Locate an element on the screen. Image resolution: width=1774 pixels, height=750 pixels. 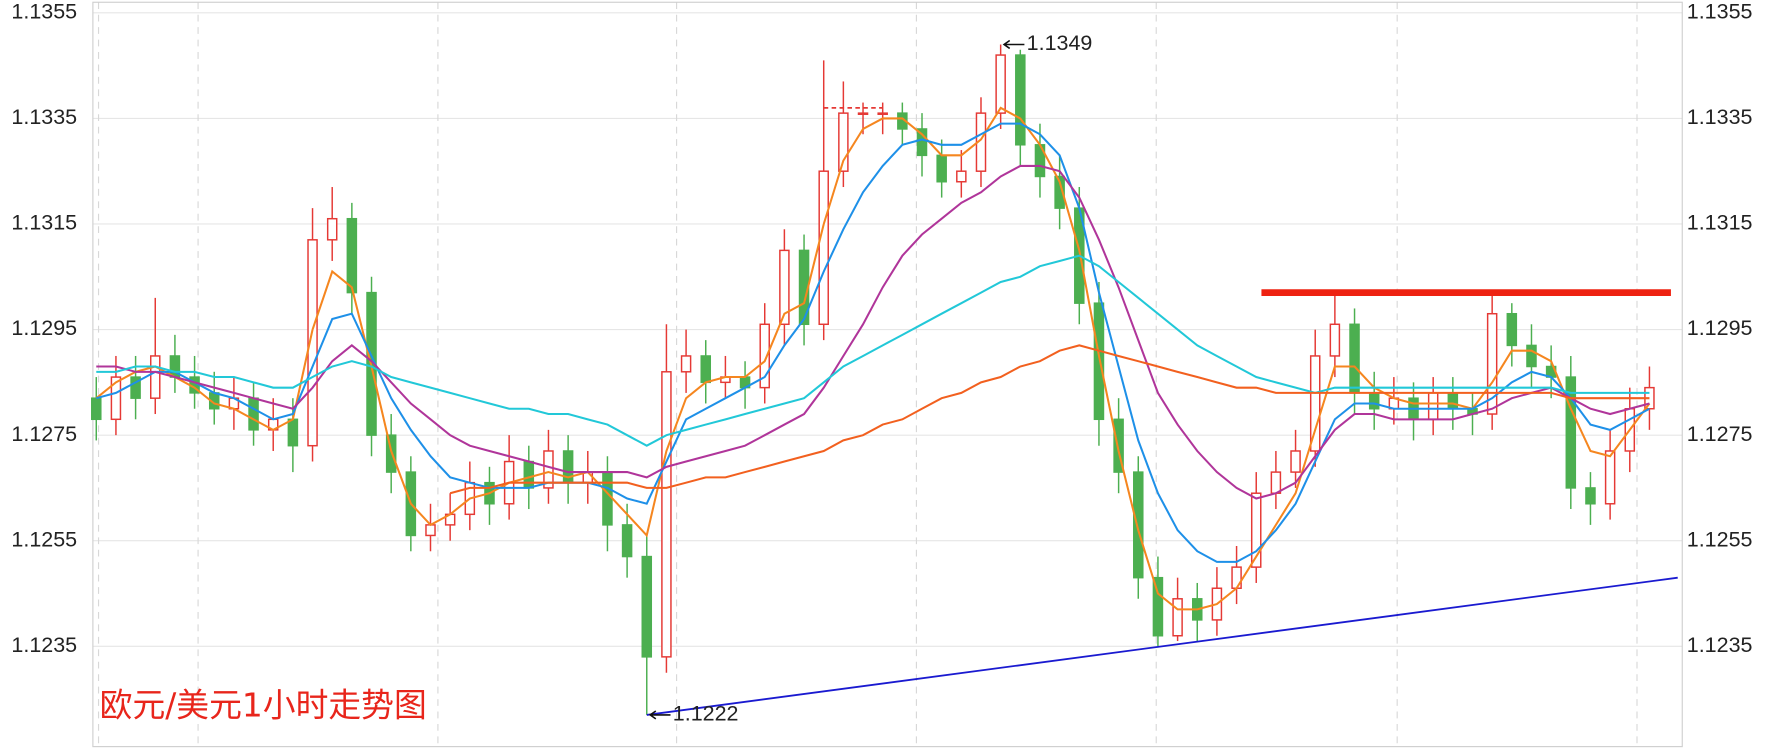
y2-tick-label: 1.1275 is located at coordinates (1720, 434).